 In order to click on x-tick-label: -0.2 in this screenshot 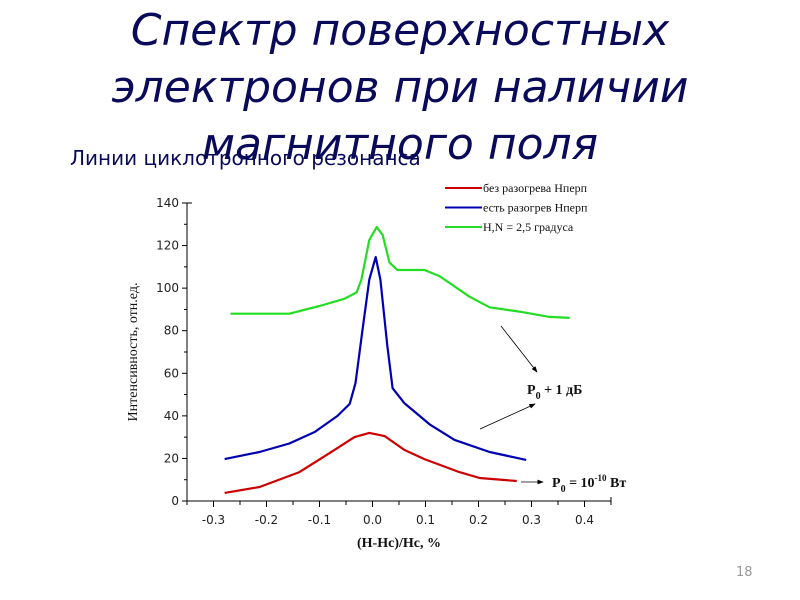, I will do `click(266, 520)`.